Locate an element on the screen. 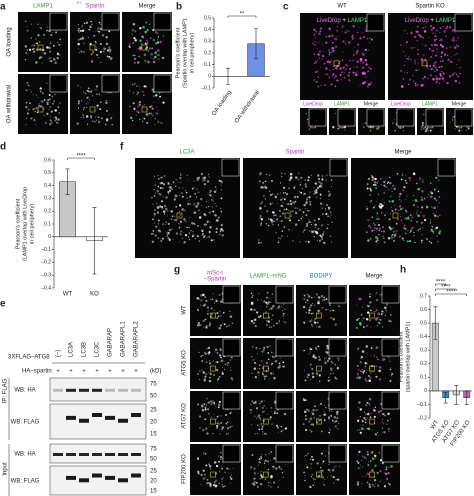 This screenshot has height=496, width=474. label: ATG5 KO is located at coordinates (185, 363).